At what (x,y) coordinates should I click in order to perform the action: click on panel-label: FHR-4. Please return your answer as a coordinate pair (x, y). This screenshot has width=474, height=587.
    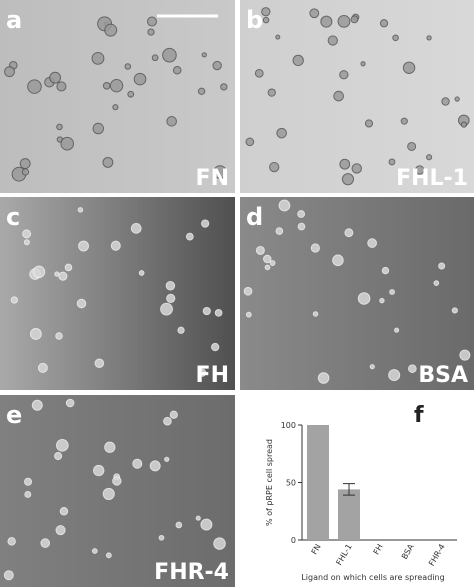
    Looking at the image, I should click on (191, 572).